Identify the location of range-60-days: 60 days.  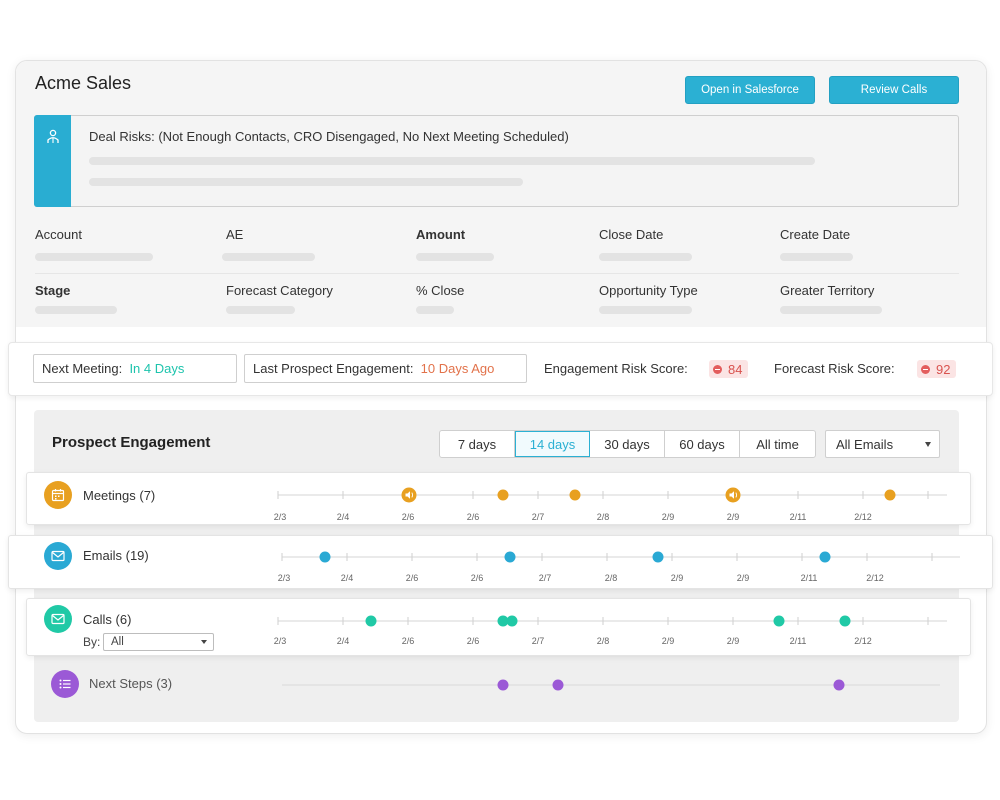
(702, 444).